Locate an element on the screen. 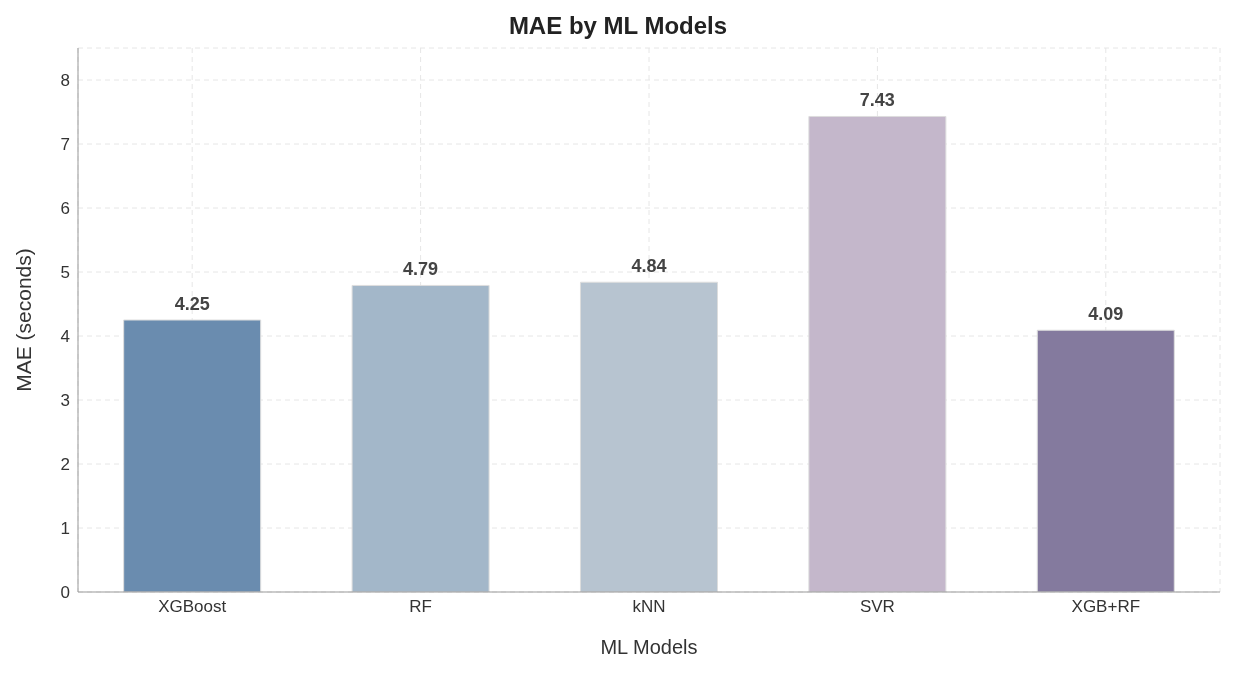 The width and height of the screenshot is (1238, 677). y-axis-title: MAE (seconds) is located at coordinates (24, 320).